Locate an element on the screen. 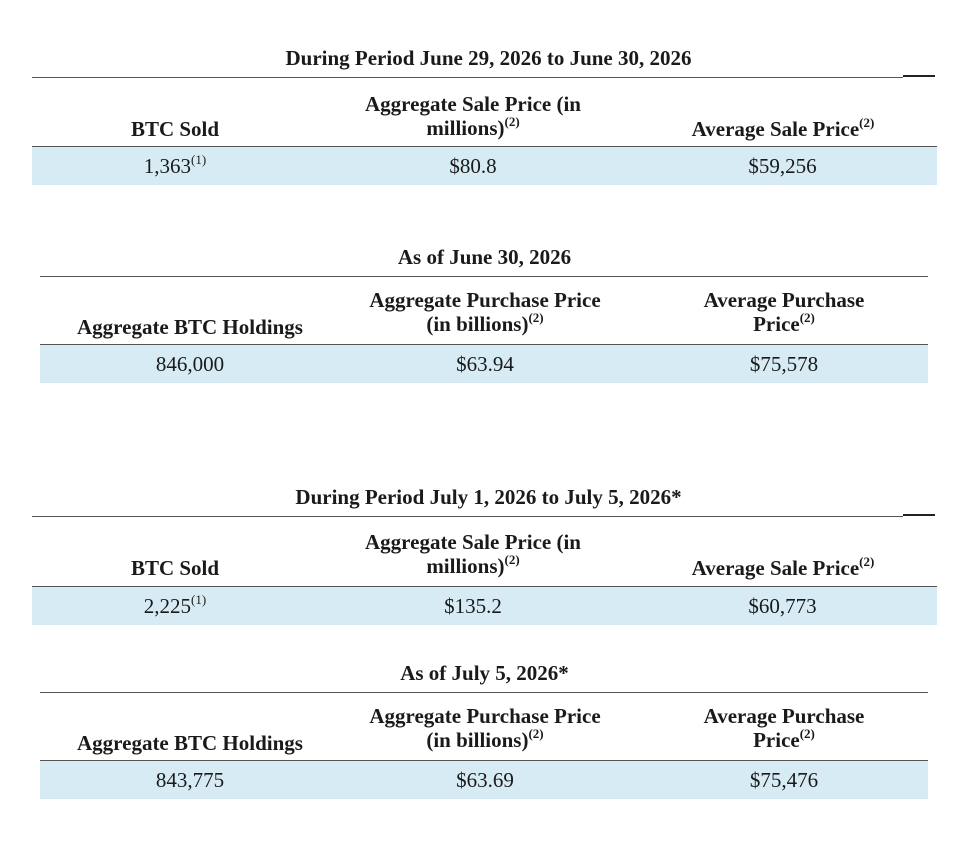 The width and height of the screenshot is (977, 852). value-aggregate-purchase-price: $63.94 is located at coordinates (485, 364).